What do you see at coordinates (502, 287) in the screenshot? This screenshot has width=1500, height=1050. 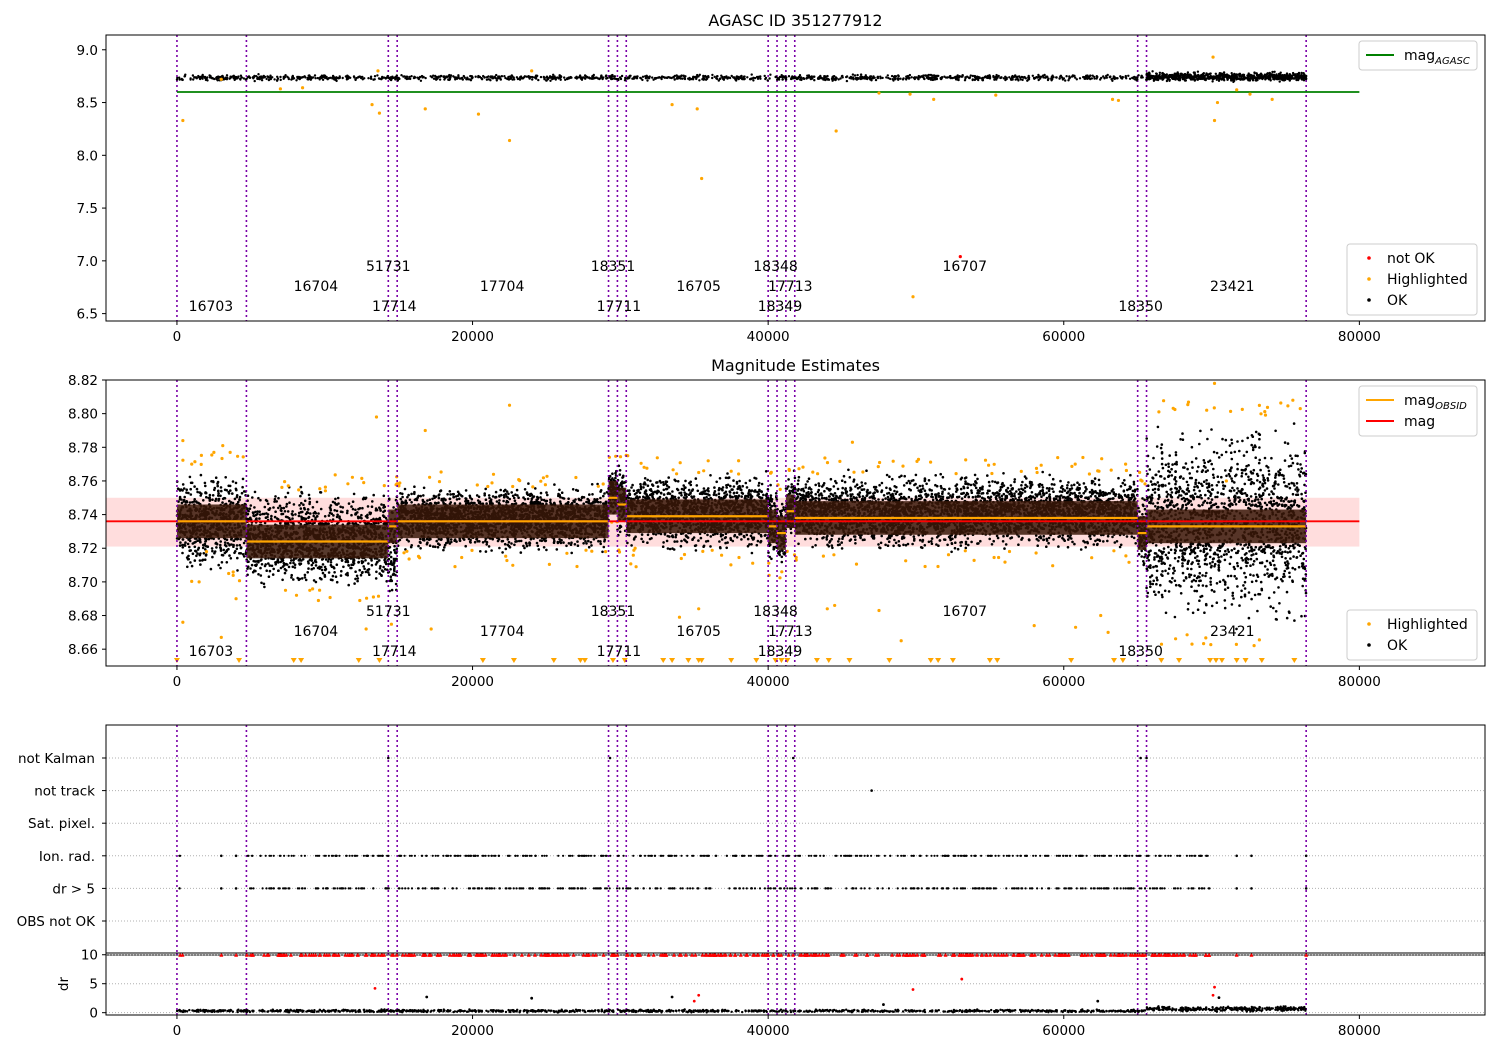 I see `agasc-obsid-label: 17704` at bounding box center [502, 287].